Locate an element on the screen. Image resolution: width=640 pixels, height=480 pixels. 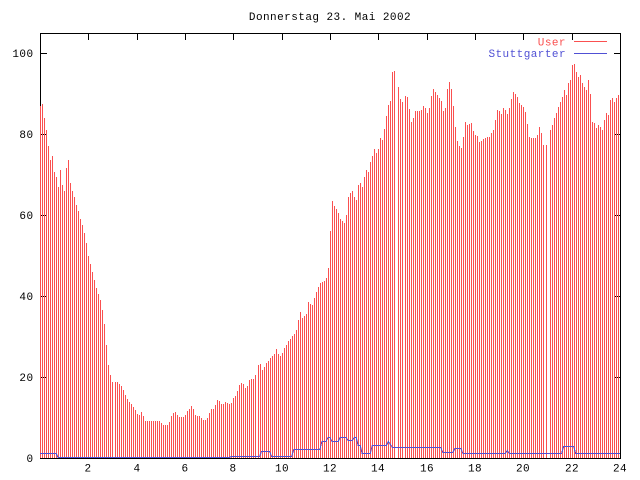
svg-text: Stuttgarter is located at coordinates (527, 55).